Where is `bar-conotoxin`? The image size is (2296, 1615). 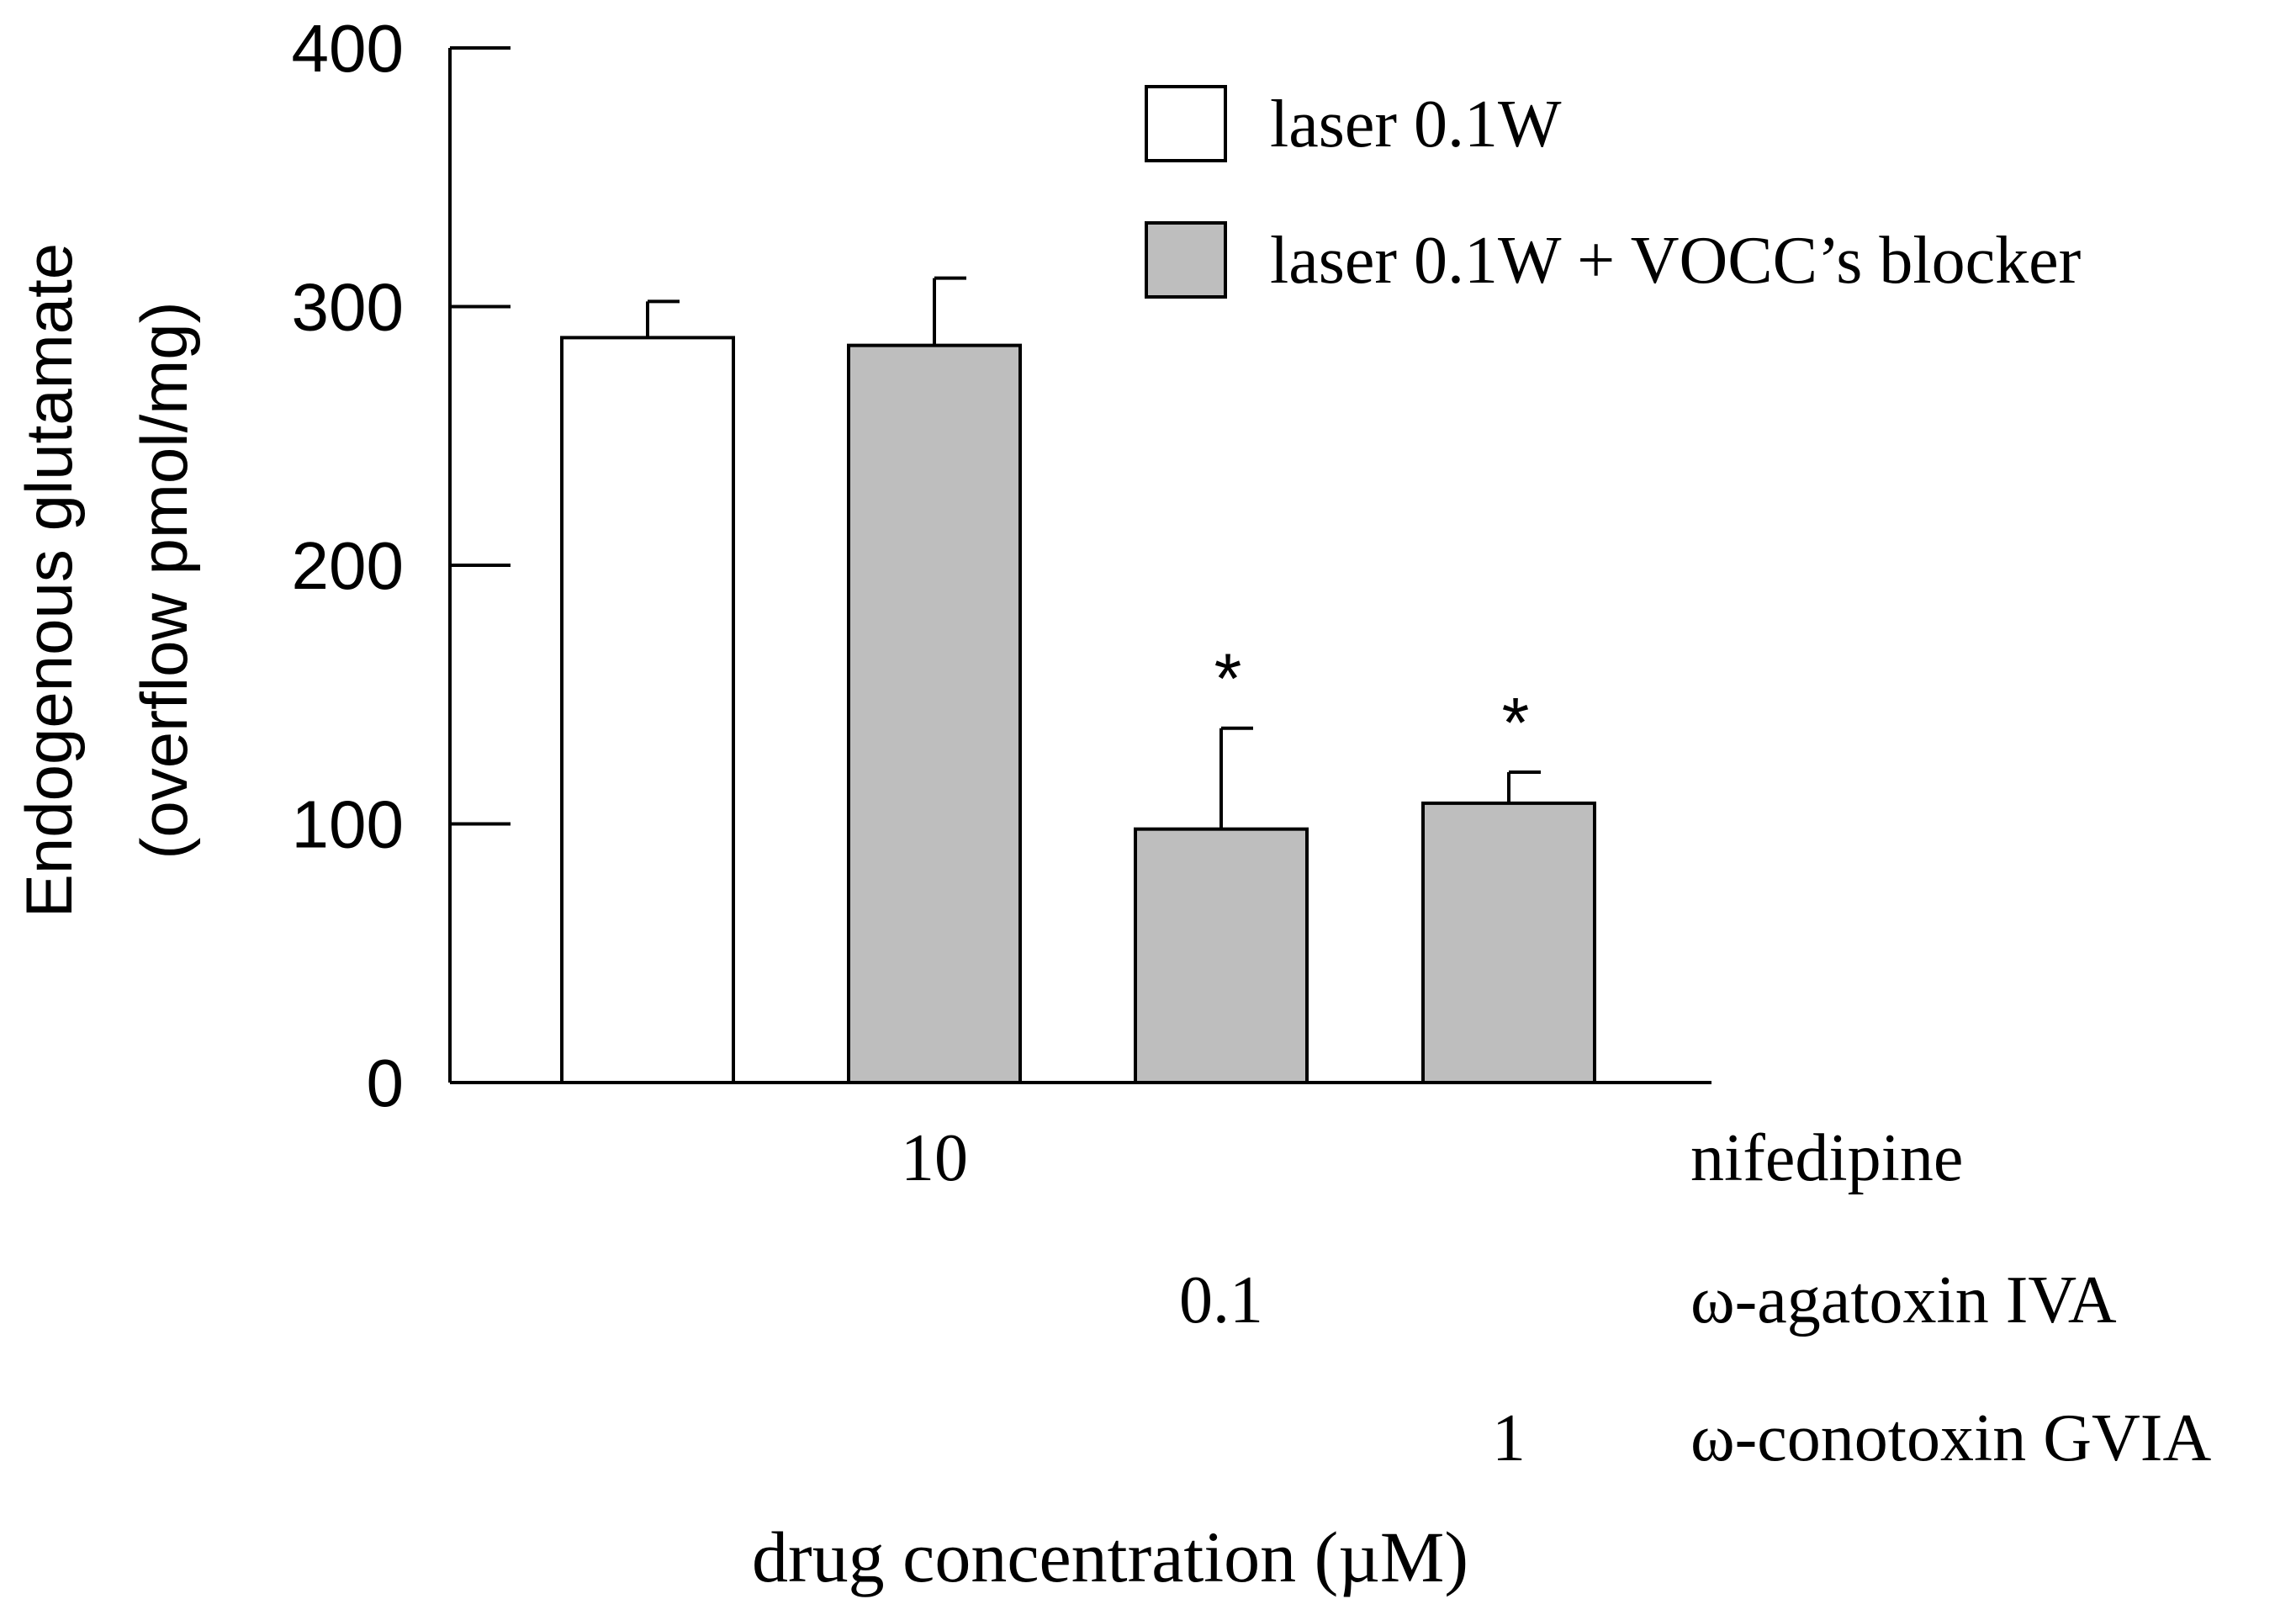
bar-conotoxin is located at coordinates (1508, 943).